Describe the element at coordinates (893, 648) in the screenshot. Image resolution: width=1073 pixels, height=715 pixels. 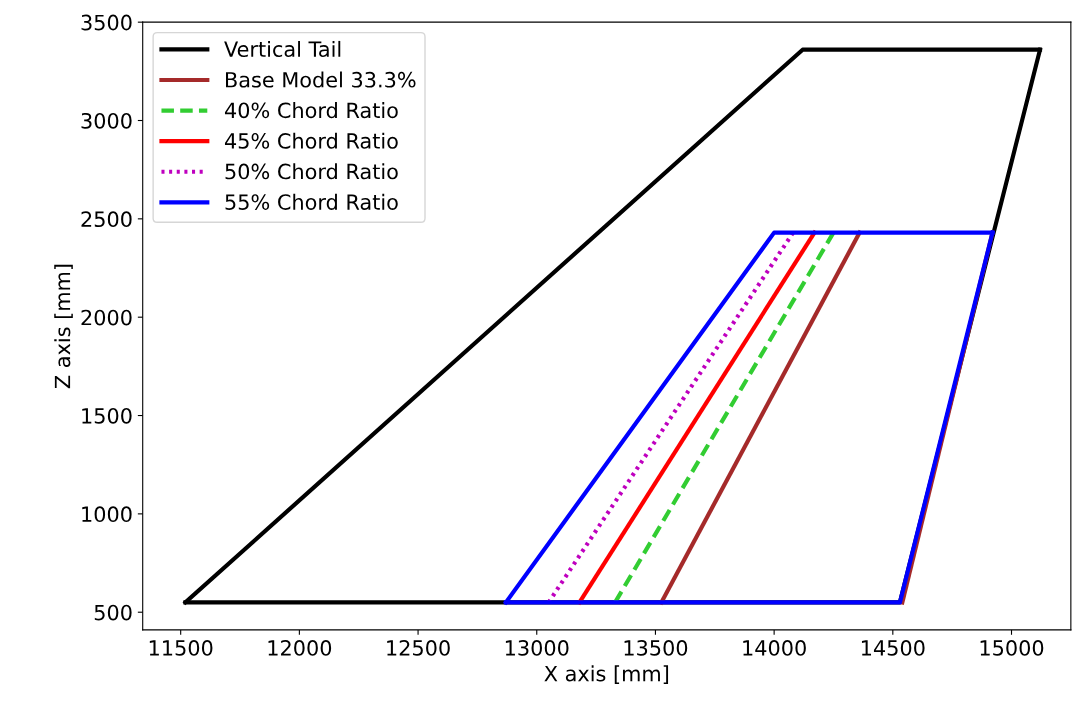
I see `x-tick-label: 14500` at that location.